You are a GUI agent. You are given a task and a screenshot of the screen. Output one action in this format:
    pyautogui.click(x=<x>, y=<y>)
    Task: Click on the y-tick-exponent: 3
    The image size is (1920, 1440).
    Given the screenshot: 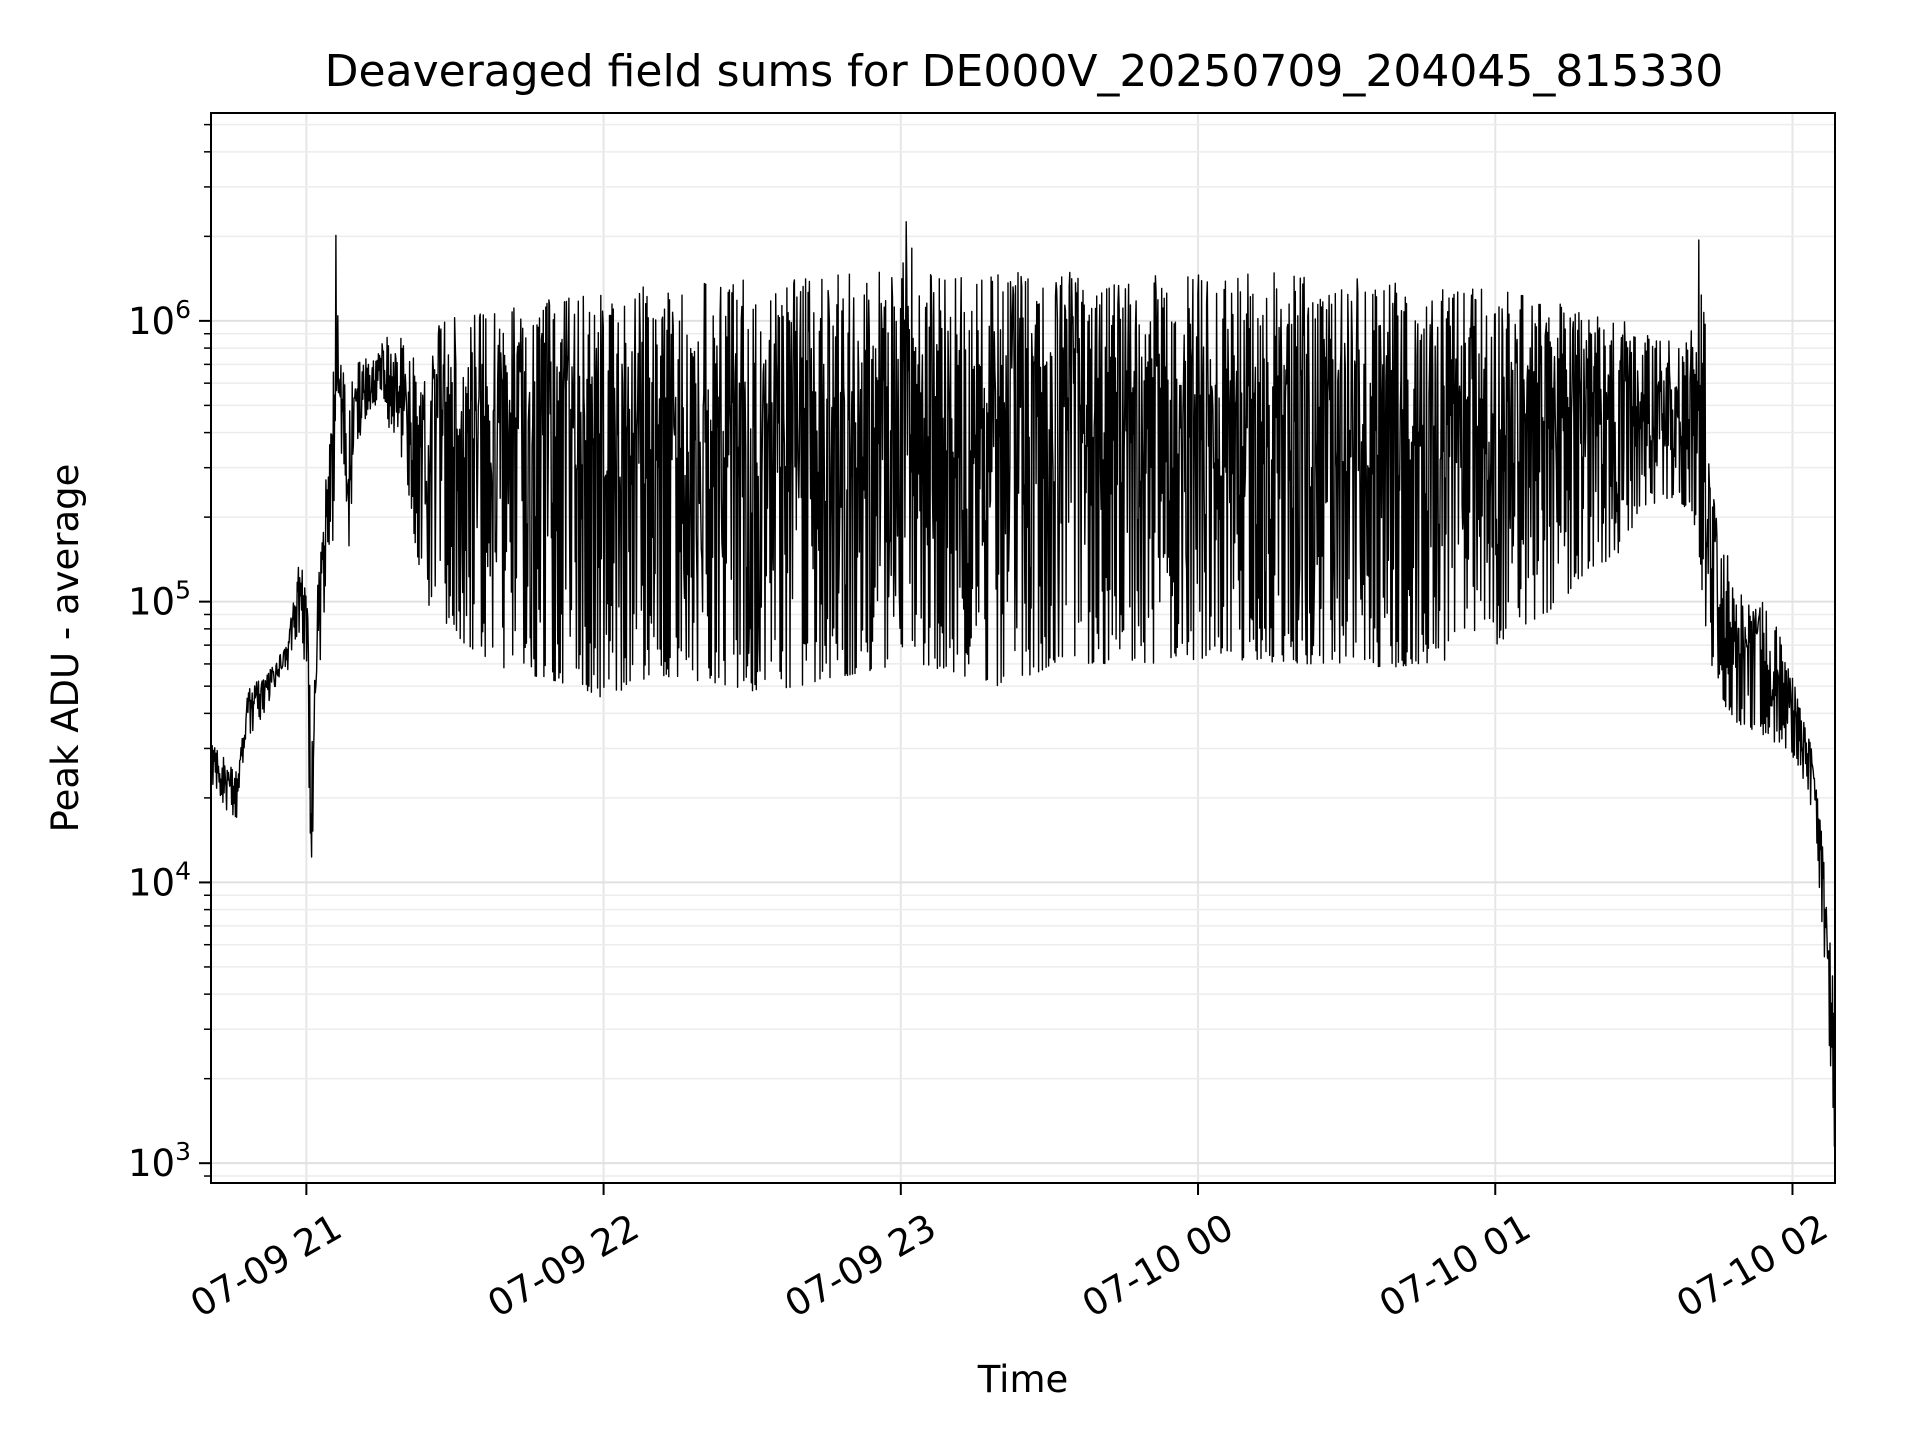 What is the action you would take?
    pyautogui.click(x=183, y=1151)
    